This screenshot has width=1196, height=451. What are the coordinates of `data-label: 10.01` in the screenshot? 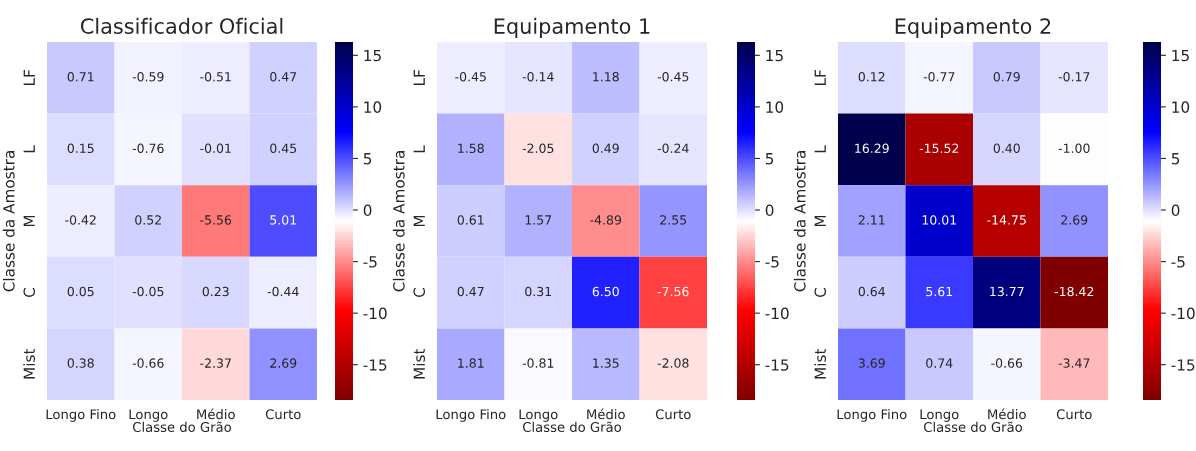 It's located at (939, 220).